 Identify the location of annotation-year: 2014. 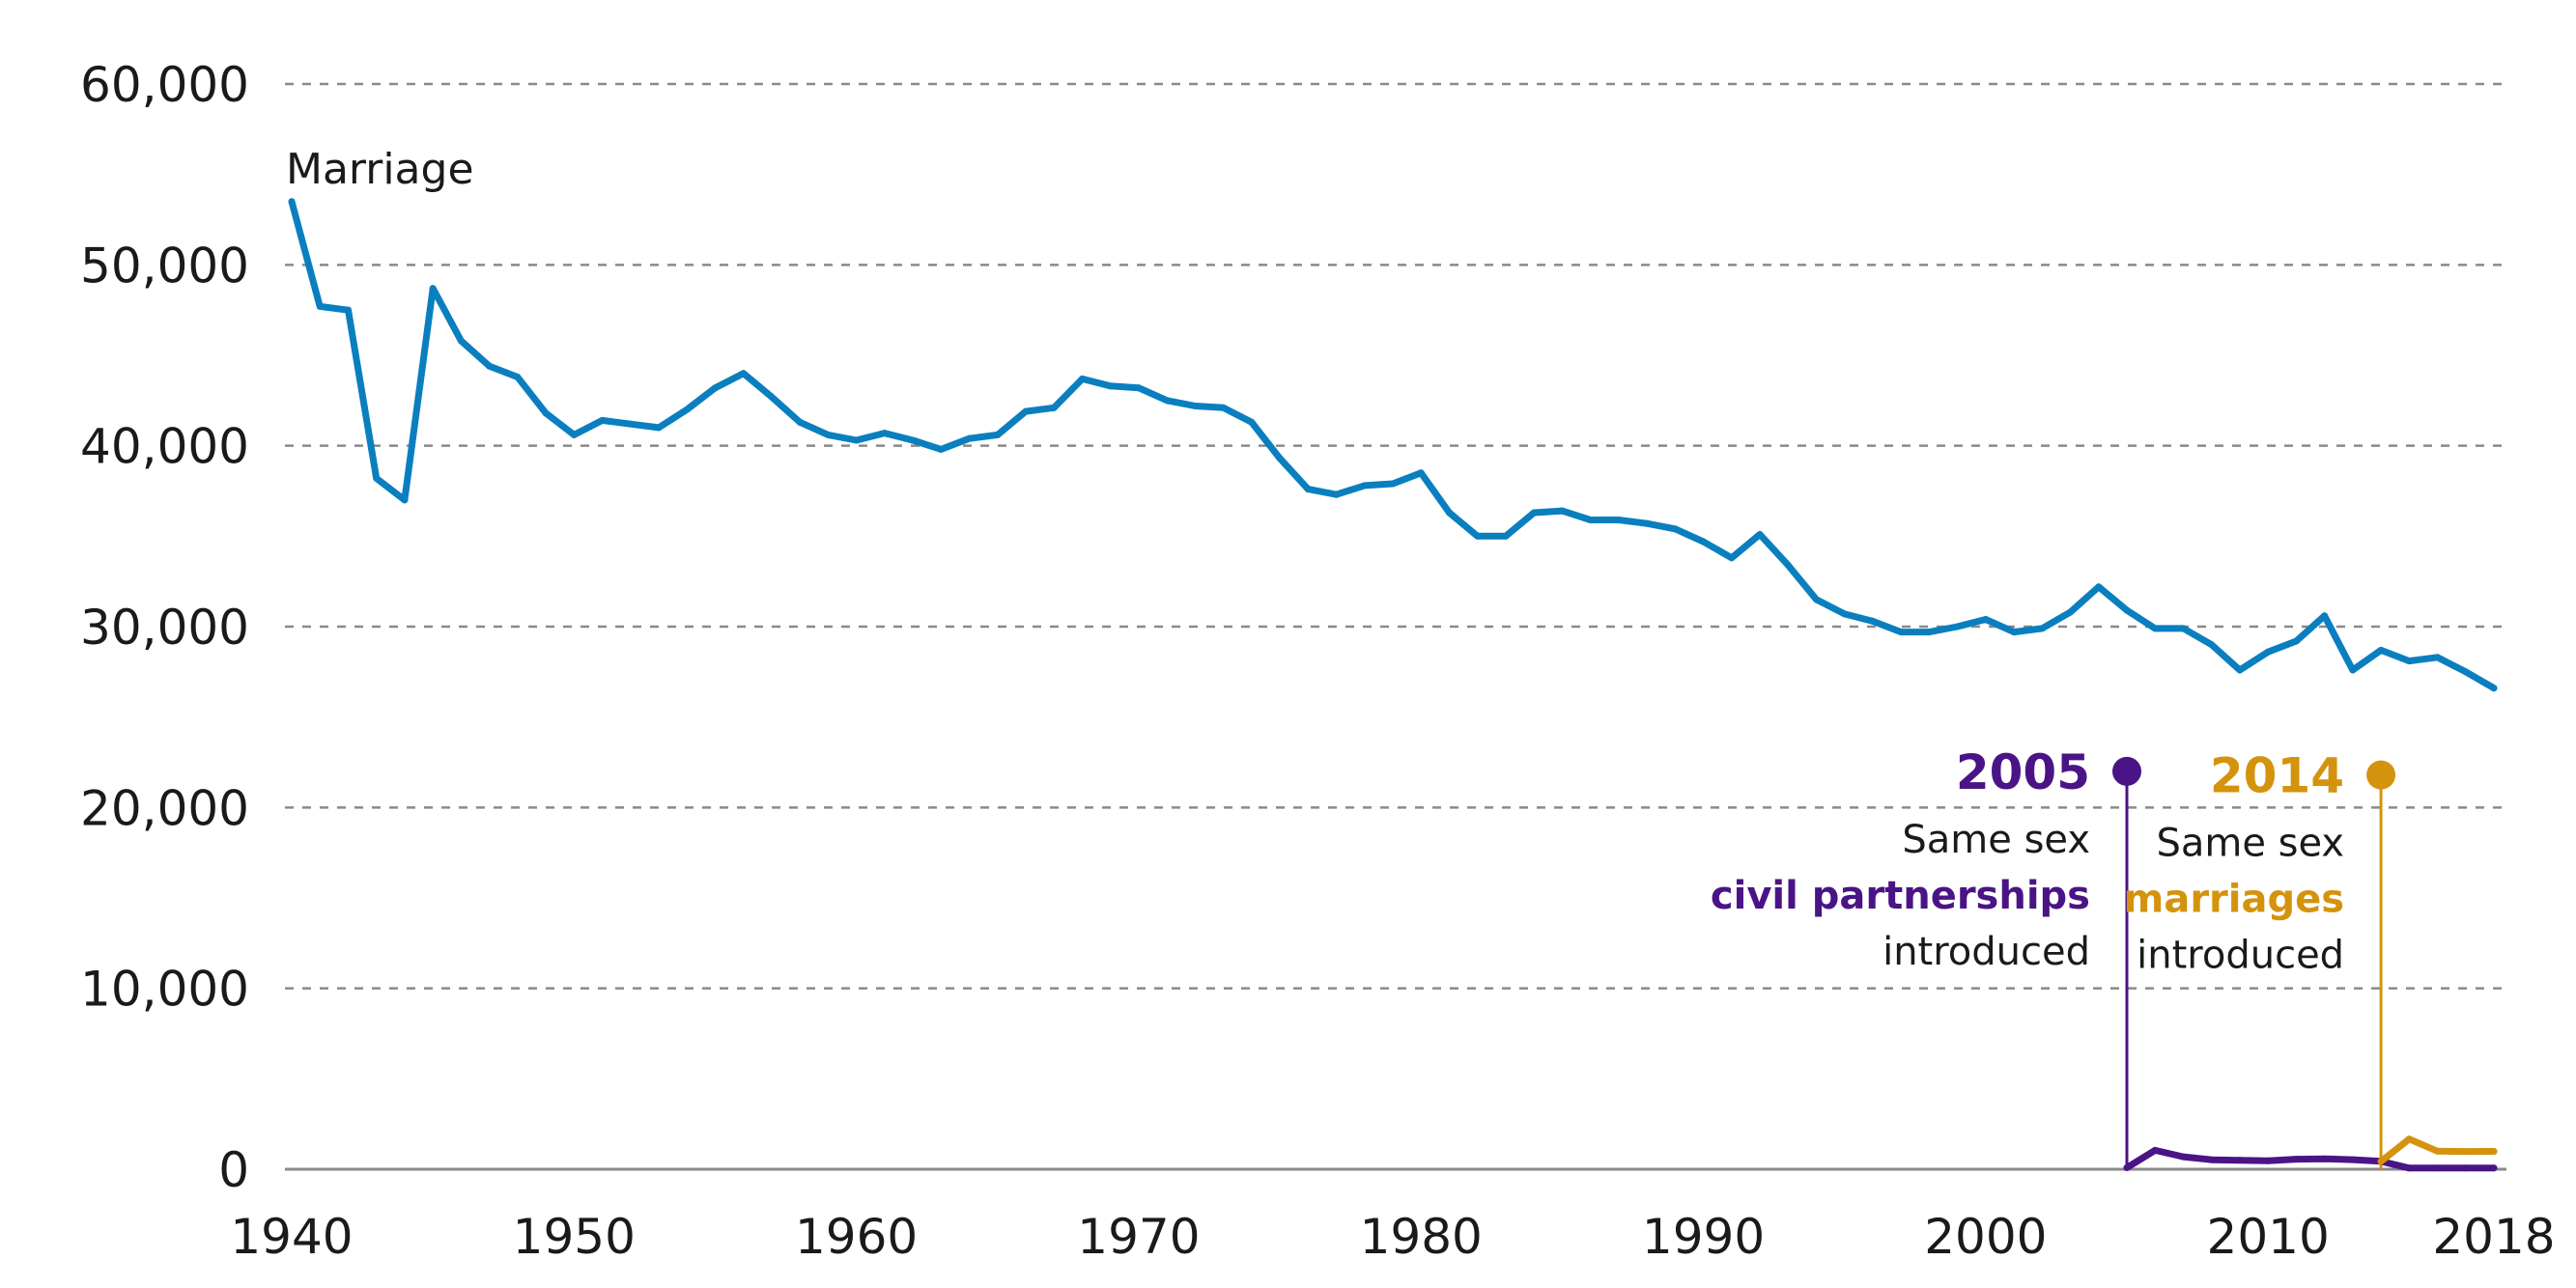
(2277, 776).